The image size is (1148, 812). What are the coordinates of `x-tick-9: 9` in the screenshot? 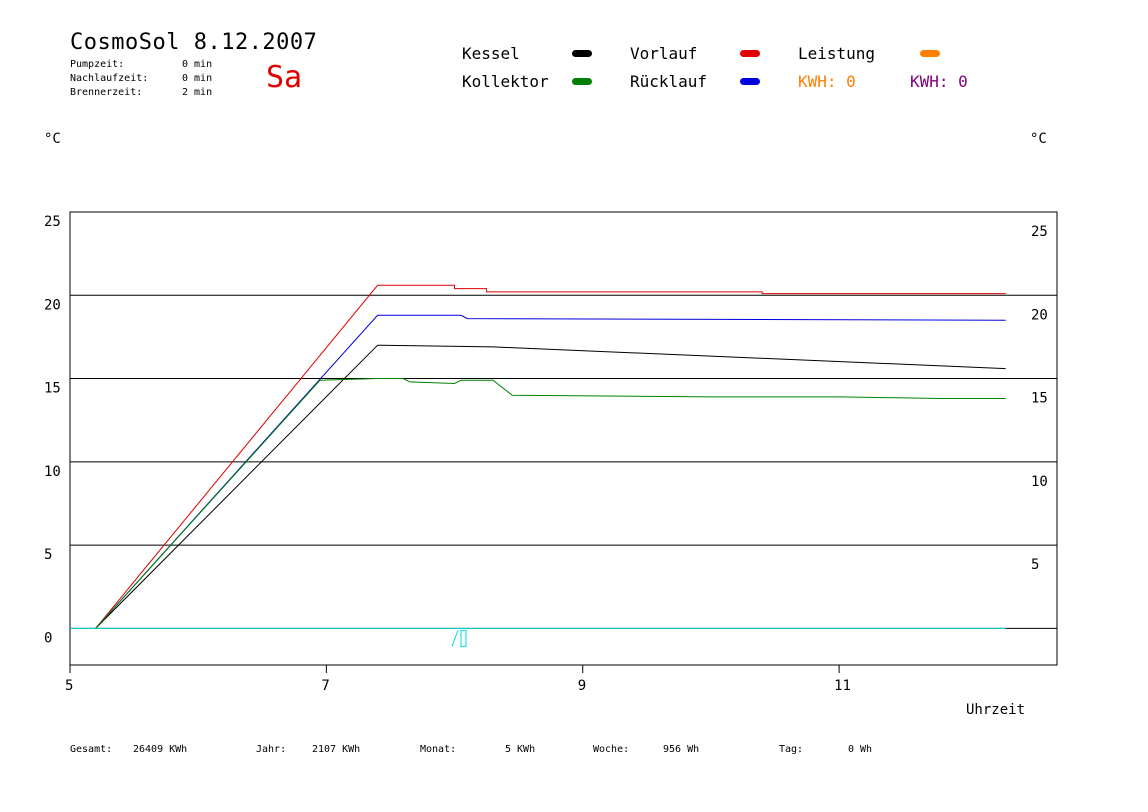 It's located at (582, 686).